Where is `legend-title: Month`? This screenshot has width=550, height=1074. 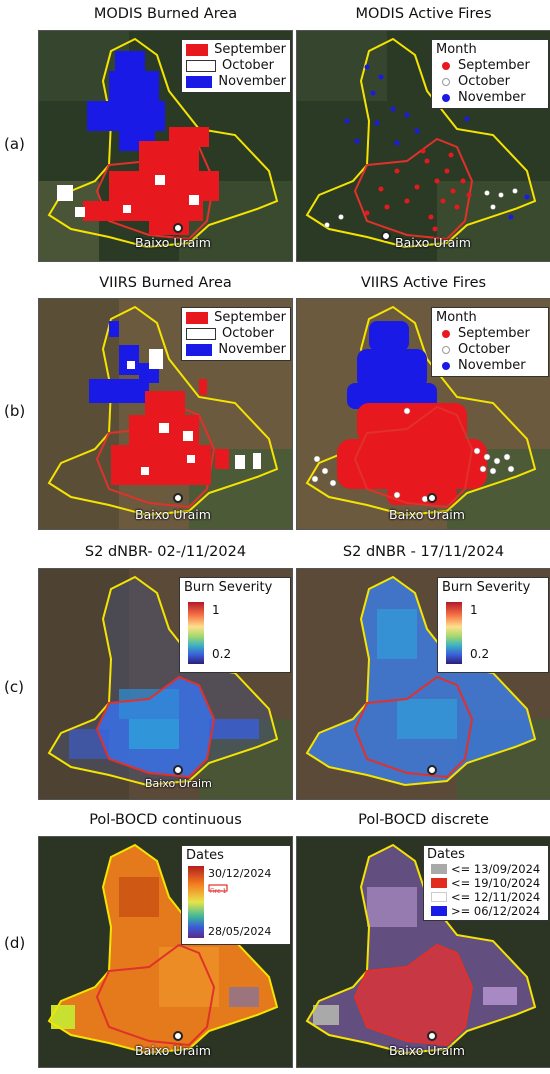 legend-title: Month is located at coordinates (456, 49).